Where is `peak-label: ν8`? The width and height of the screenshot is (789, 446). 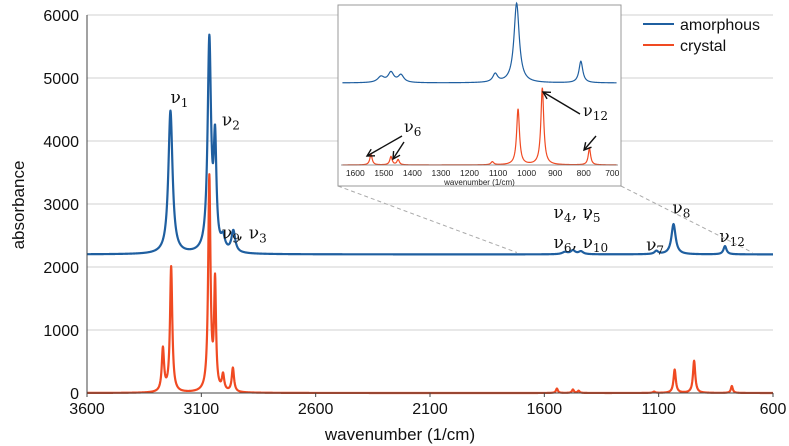 peak-label: ν8 is located at coordinates (681, 209).